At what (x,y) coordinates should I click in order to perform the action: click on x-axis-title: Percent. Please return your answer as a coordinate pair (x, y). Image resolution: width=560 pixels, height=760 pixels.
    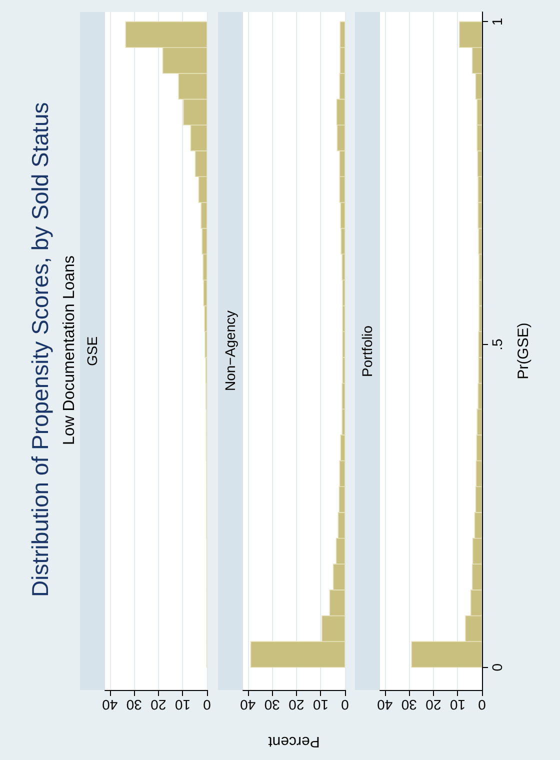
    Looking at the image, I should click on (293, 741).